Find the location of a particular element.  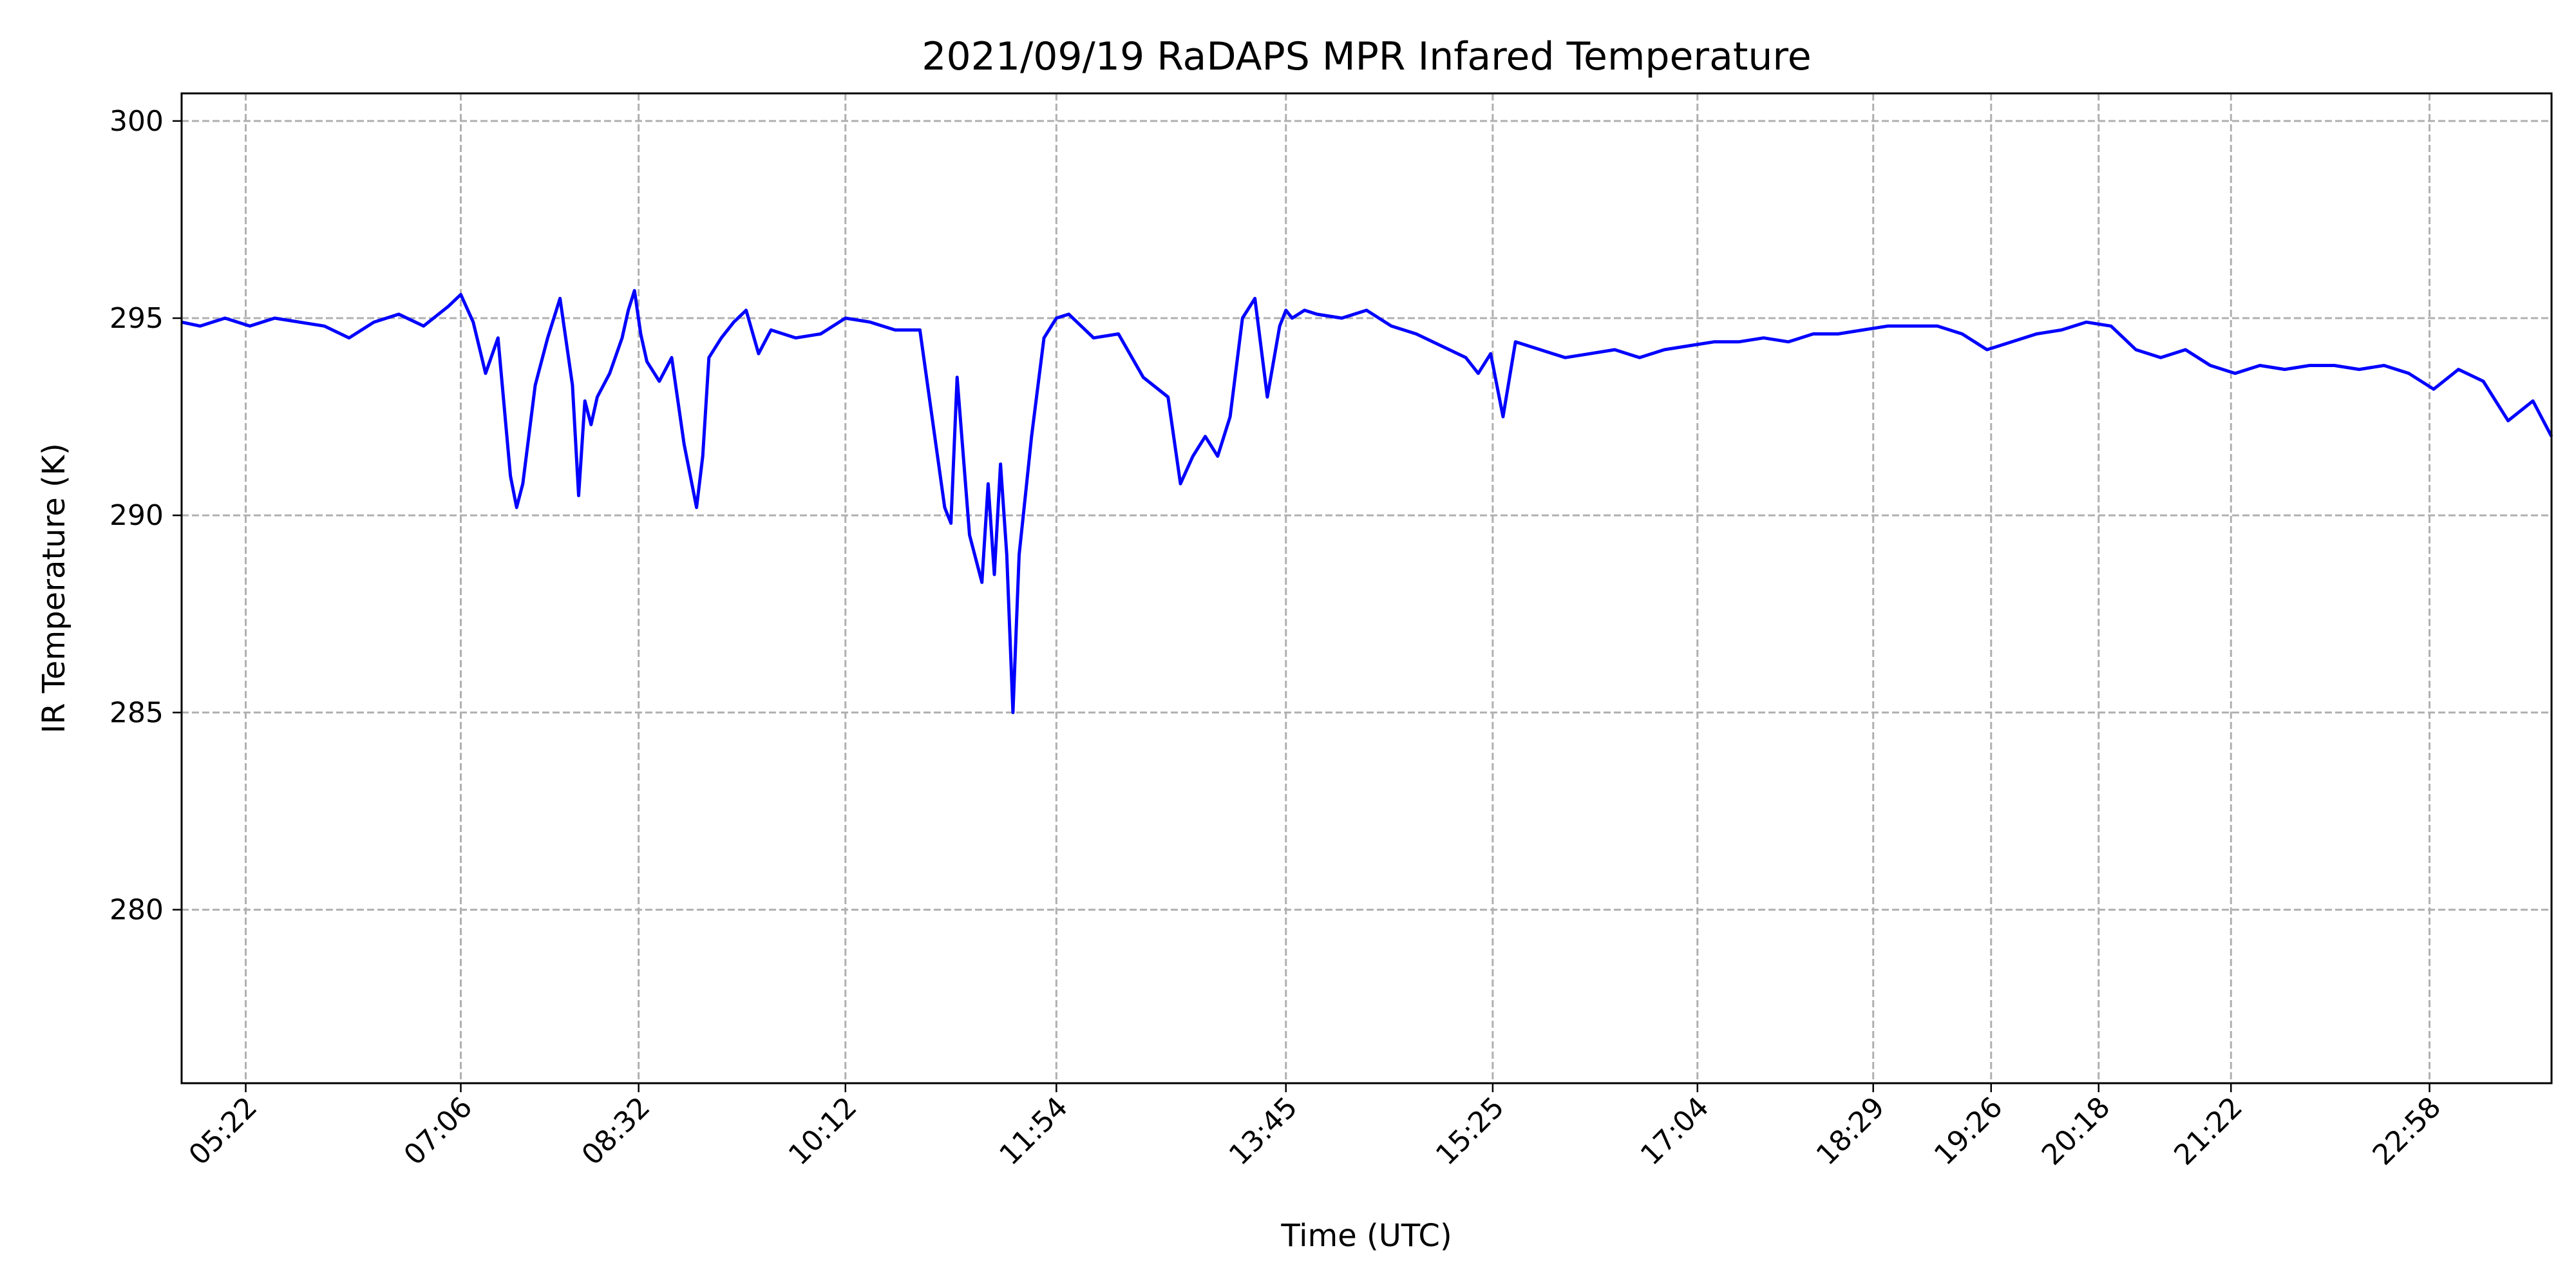

y-tick-label: 285 is located at coordinates (136, 713).